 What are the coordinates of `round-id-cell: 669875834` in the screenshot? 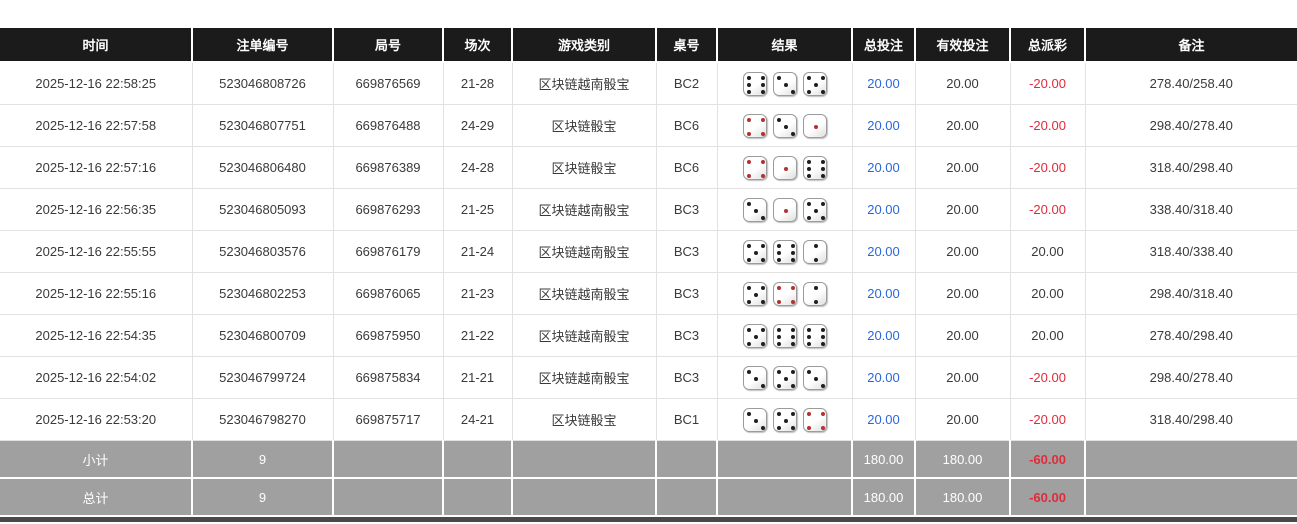 It's located at (388, 377).